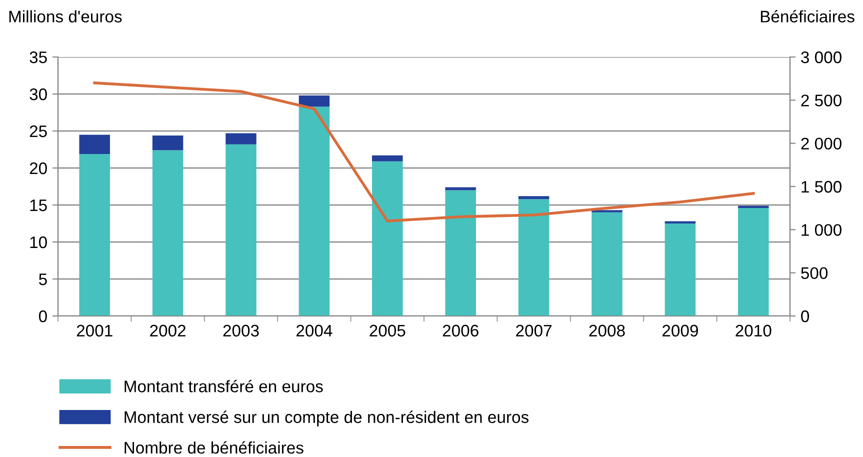 The width and height of the screenshot is (863, 457). What do you see at coordinates (680, 330) in the screenshot?
I see `x-tick-label: 2009` at bounding box center [680, 330].